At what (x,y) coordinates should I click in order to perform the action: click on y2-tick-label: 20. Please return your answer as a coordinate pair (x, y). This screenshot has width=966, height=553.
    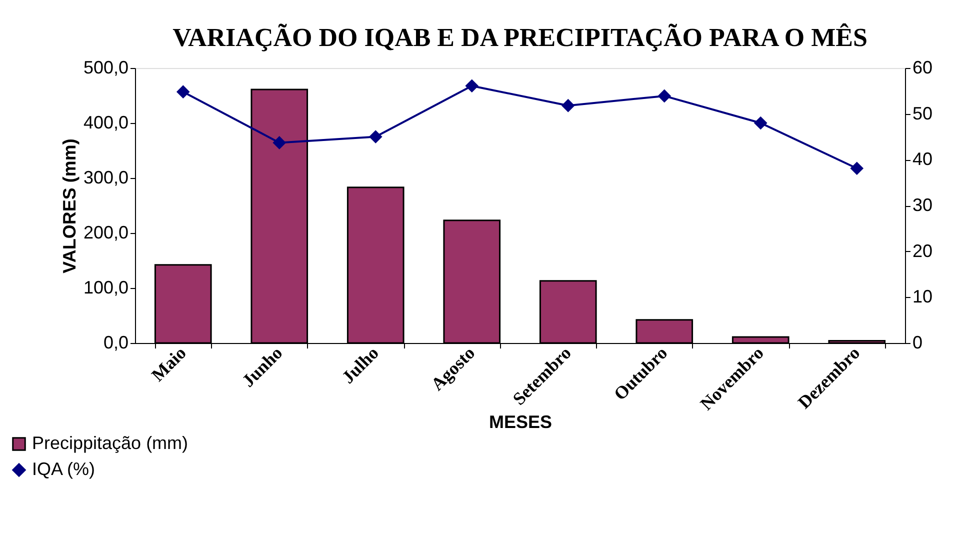
    Looking at the image, I should click on (922, 250).